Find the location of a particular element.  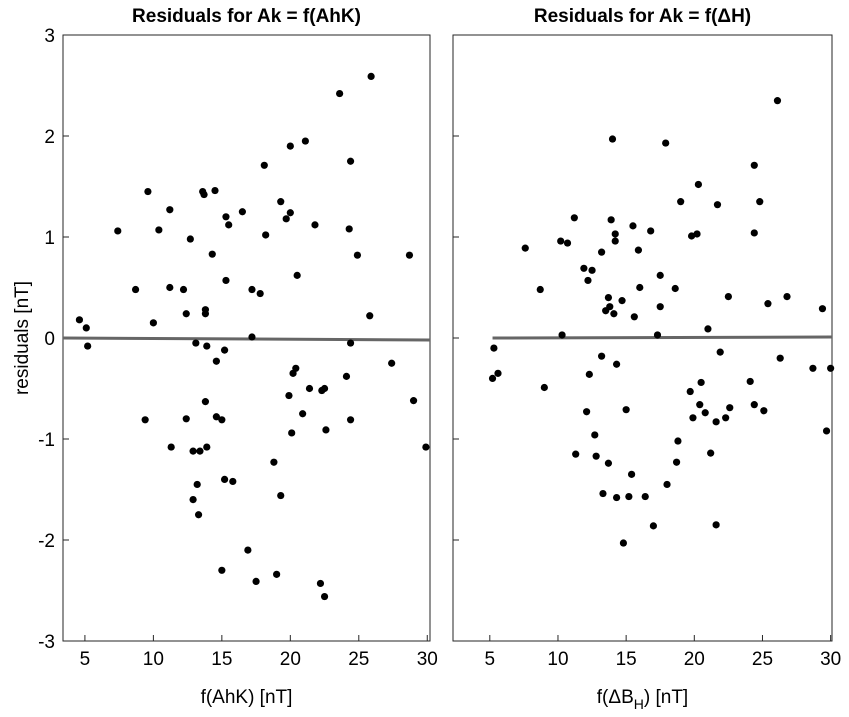

x-tick-label: 15 is located at coordinates (626, 659).